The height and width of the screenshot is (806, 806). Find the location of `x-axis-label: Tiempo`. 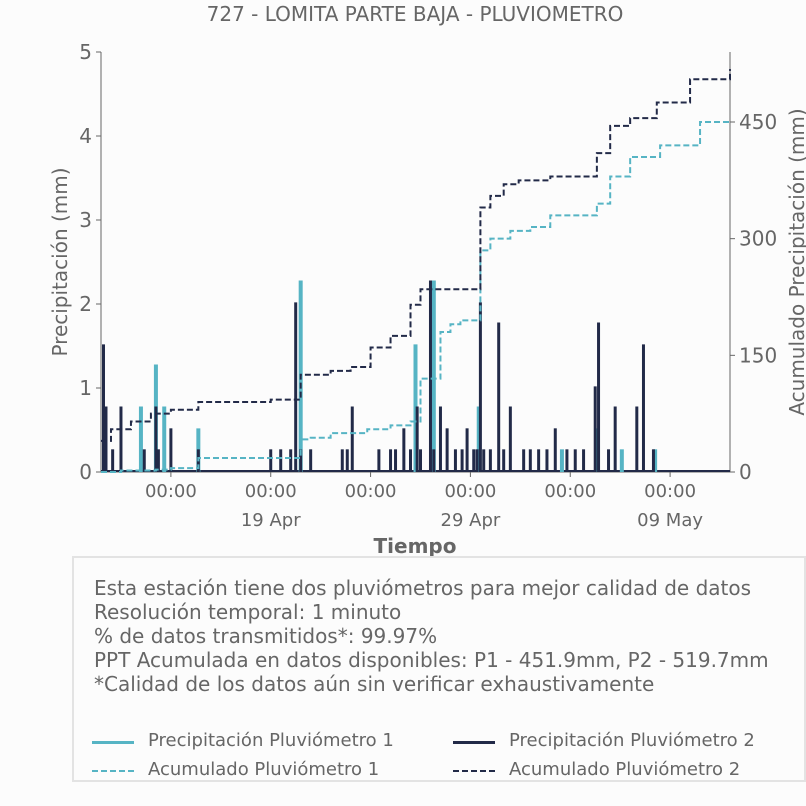

x-axis-label: Tiempo is located at coordinates (415, 545).